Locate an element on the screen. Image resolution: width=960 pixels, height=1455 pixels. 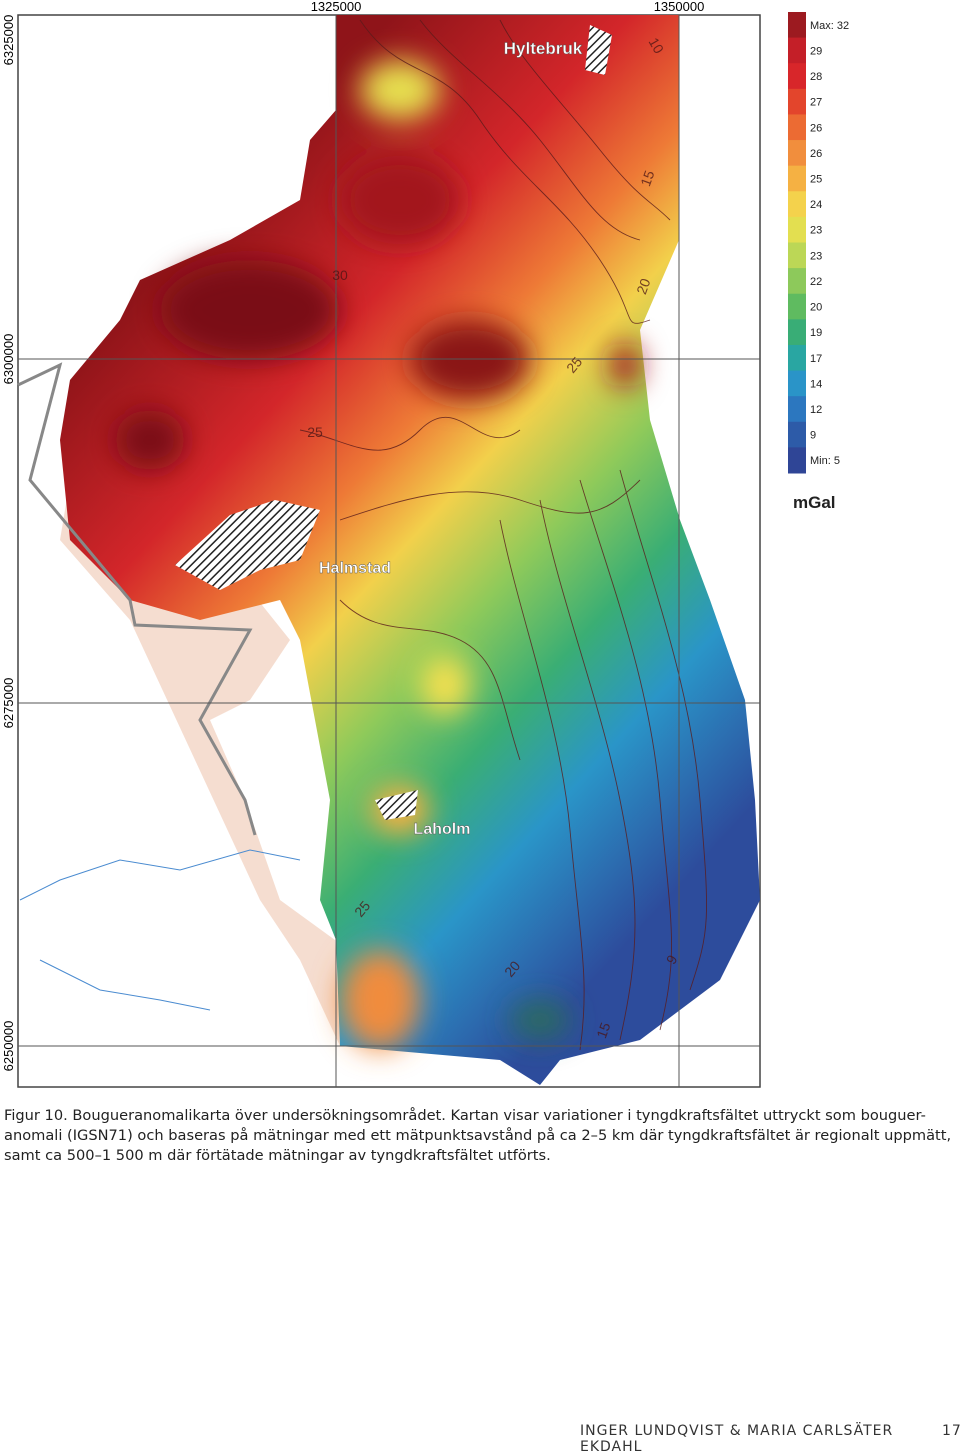
x-coordinate-label: 1350000 is located at coordinates (679, 7).